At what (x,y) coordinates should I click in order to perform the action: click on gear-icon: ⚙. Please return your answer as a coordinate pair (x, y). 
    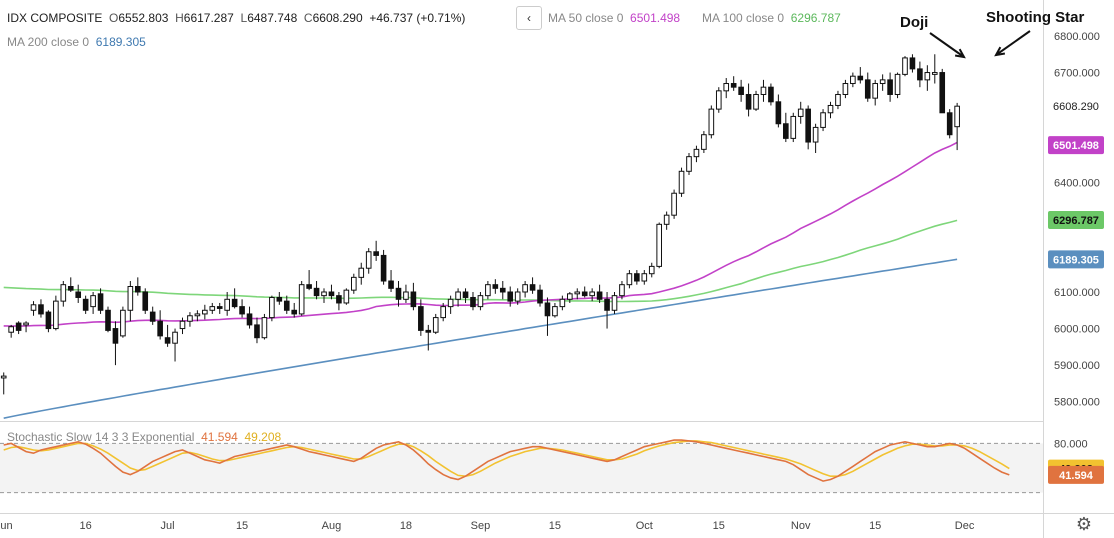
    Looking at the image, I should click on (1083, 524).